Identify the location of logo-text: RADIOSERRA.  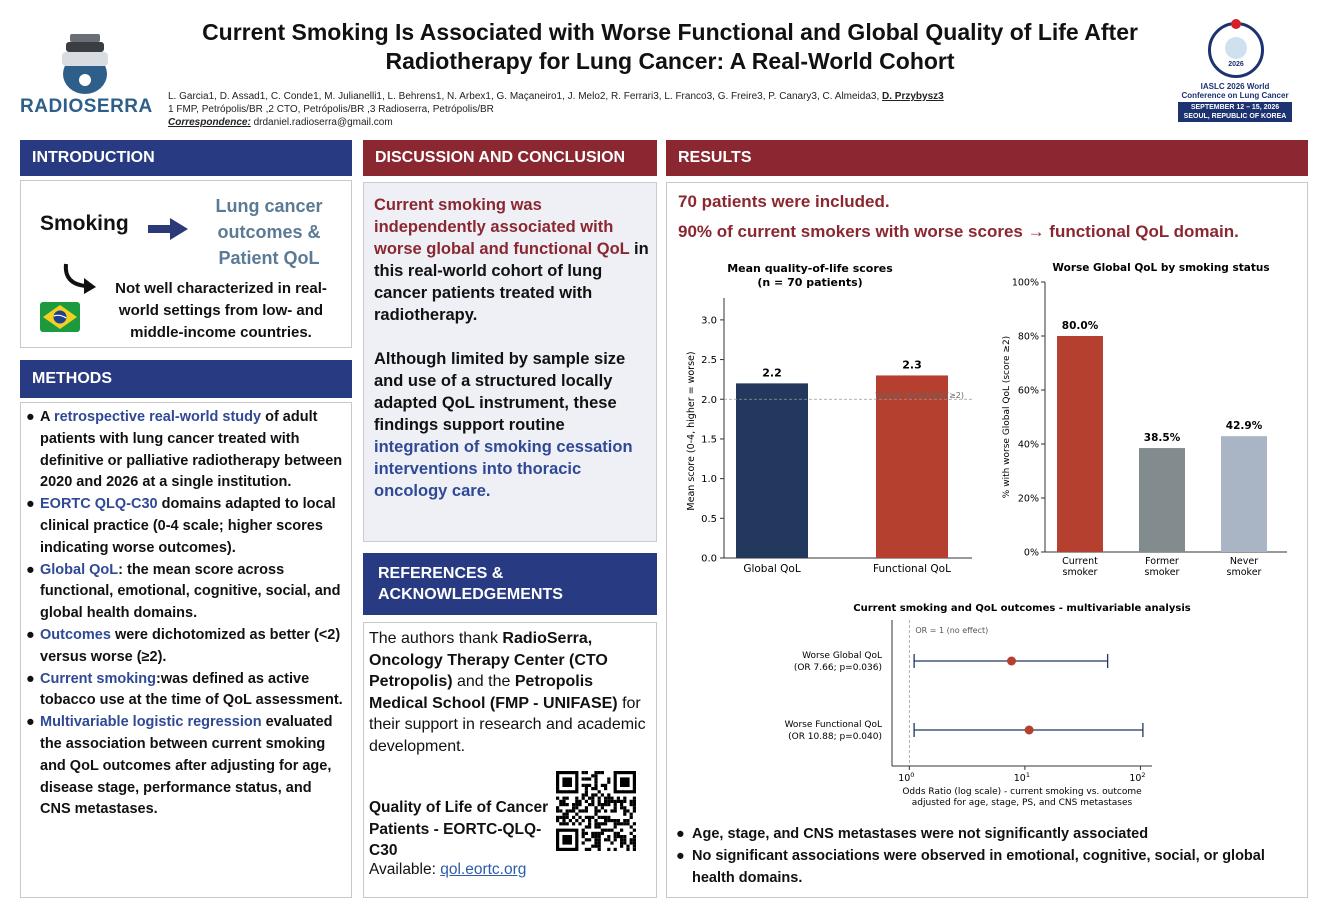
(86, 106).